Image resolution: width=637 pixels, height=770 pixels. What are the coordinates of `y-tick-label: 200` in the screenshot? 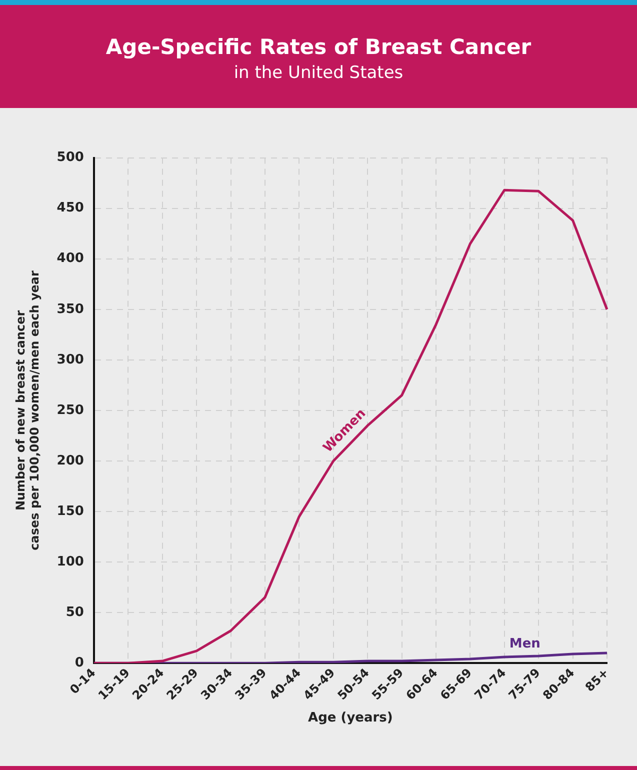 It's located at (70, 460).